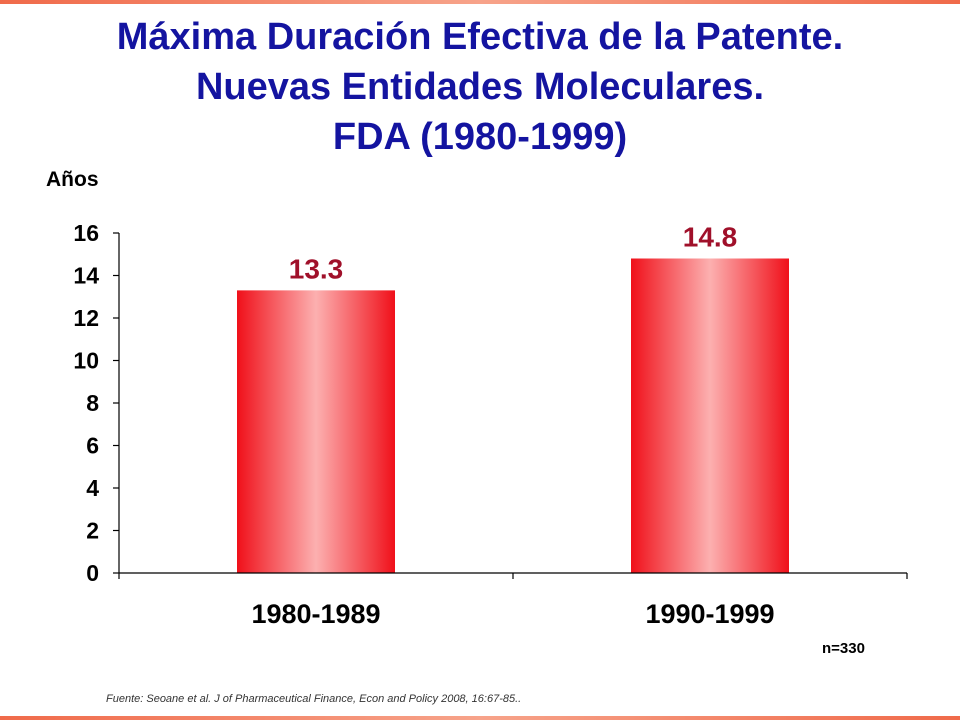 Image resolution: width=960 pixels, height=720 pixels. Describe the element at coordinates (86, 318) in the screenshot. I see `y-tick-label-12: 12` at that location.